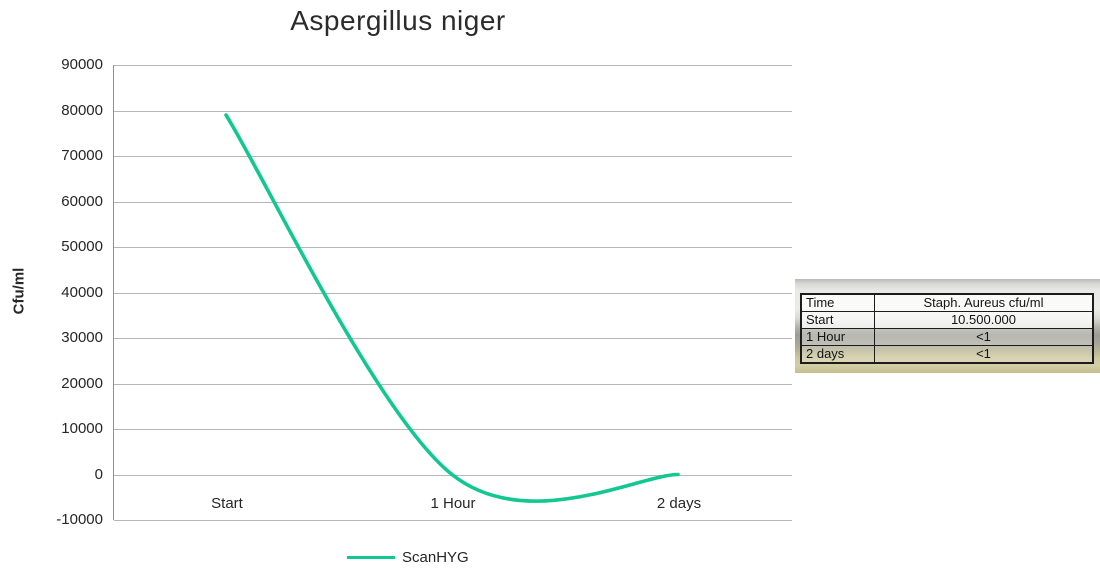 This screenshot has width=1100, height=576. Describe the element at coordinates (984, 302) in the screenshot. I see `table-header-value: Staph. Aureus cfu/ml` at that location.